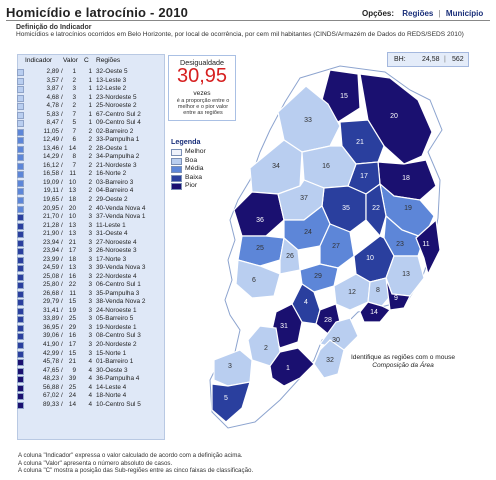 The image size is (496, 480). What do you see at coordinates (91, 251) in the screenshot?
I see `table-row: 23,94 17 3 26-Noroeste 3 /` at bounding box center [91, 251].